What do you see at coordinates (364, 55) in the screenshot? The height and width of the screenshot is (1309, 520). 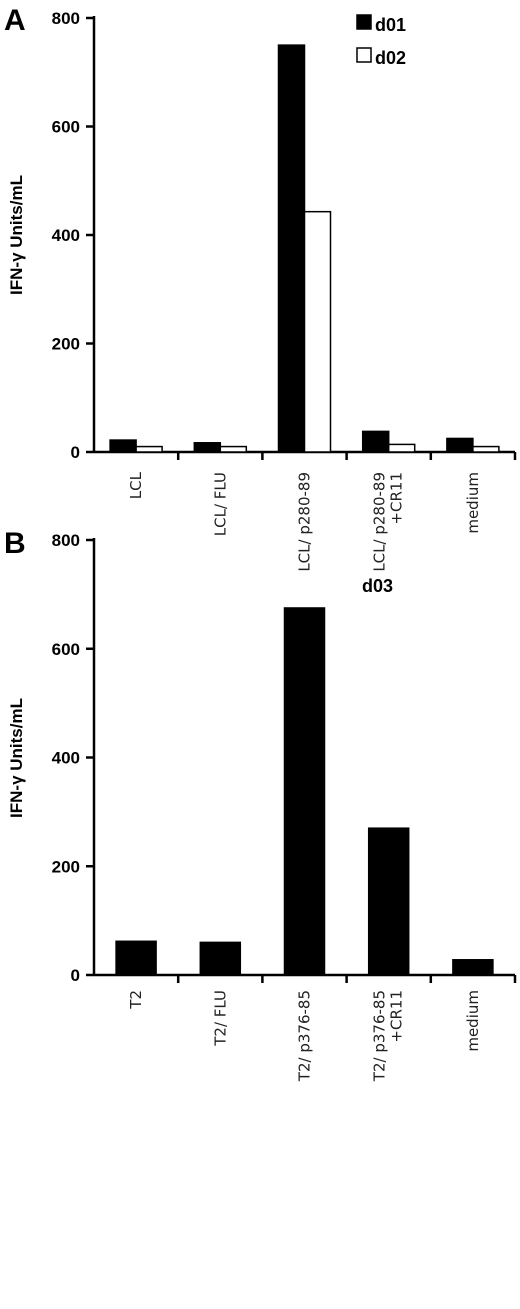 I see `legend-swatch-d02` at bounding box center [364, 55].